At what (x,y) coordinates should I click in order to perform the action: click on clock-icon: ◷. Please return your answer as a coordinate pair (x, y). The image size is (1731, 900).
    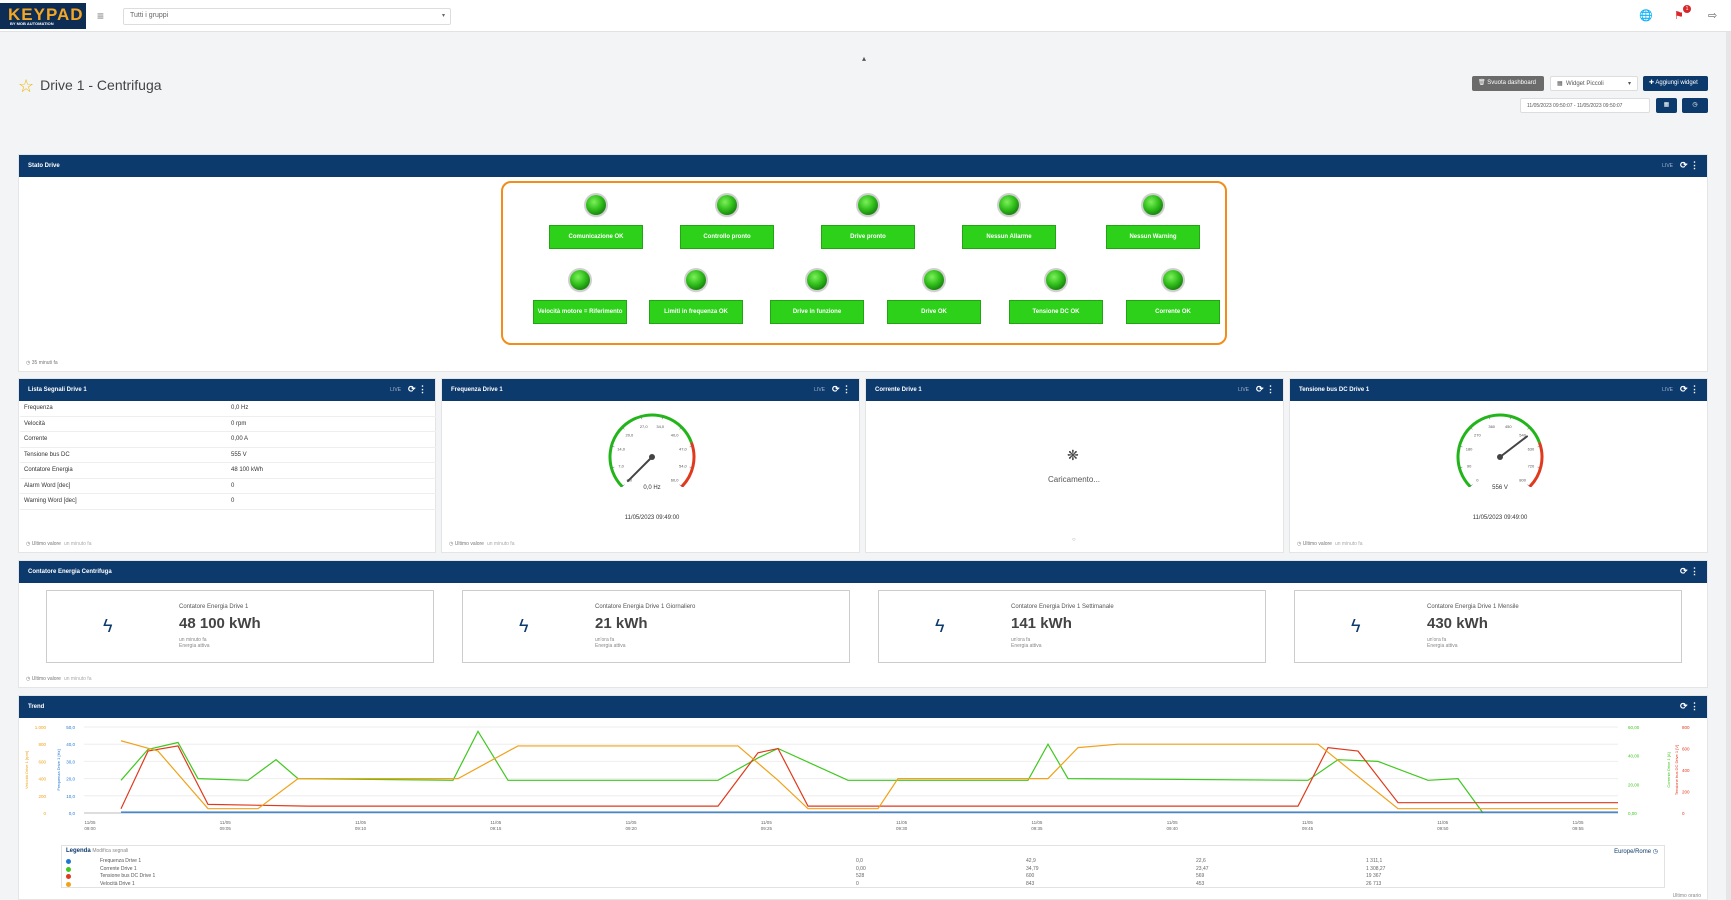
    Looking at the image, I should click on (1695, 105).